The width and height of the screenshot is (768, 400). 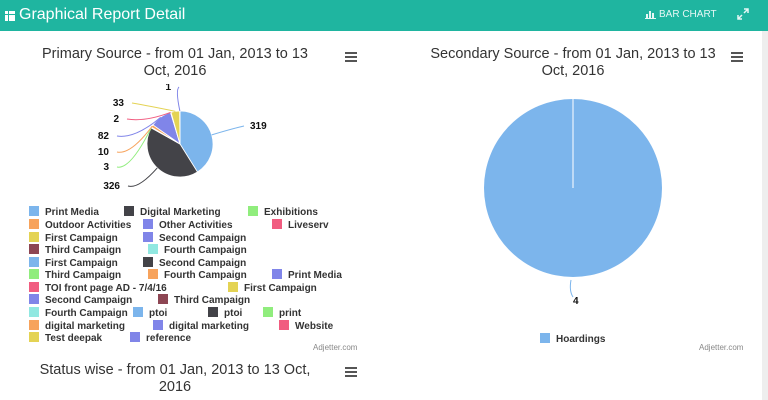 What do you see at coordinates (291, 212) in the screenshot?
I see `legend-label: Exhibitions` at bounding box center [291, 212].